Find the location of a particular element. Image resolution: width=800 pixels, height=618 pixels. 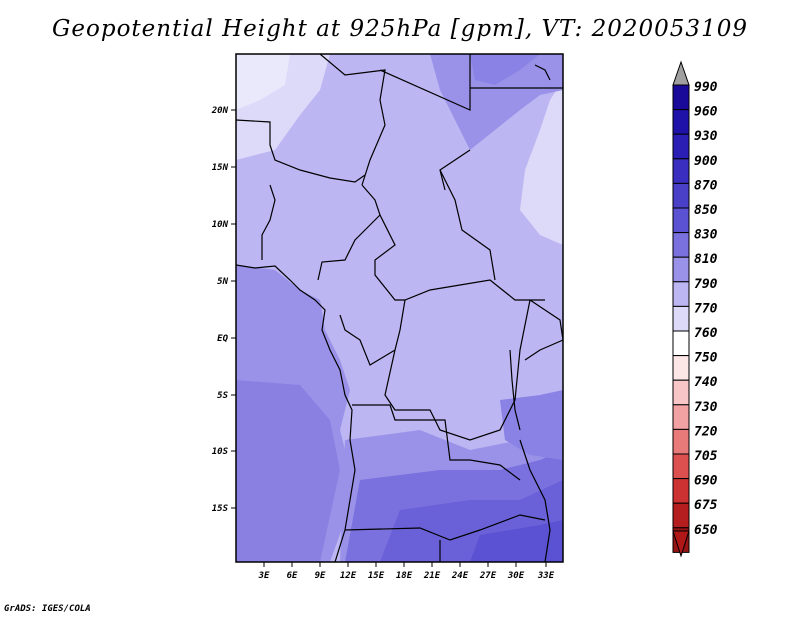

lon-label: 21E is located at coordinates (432, 576).